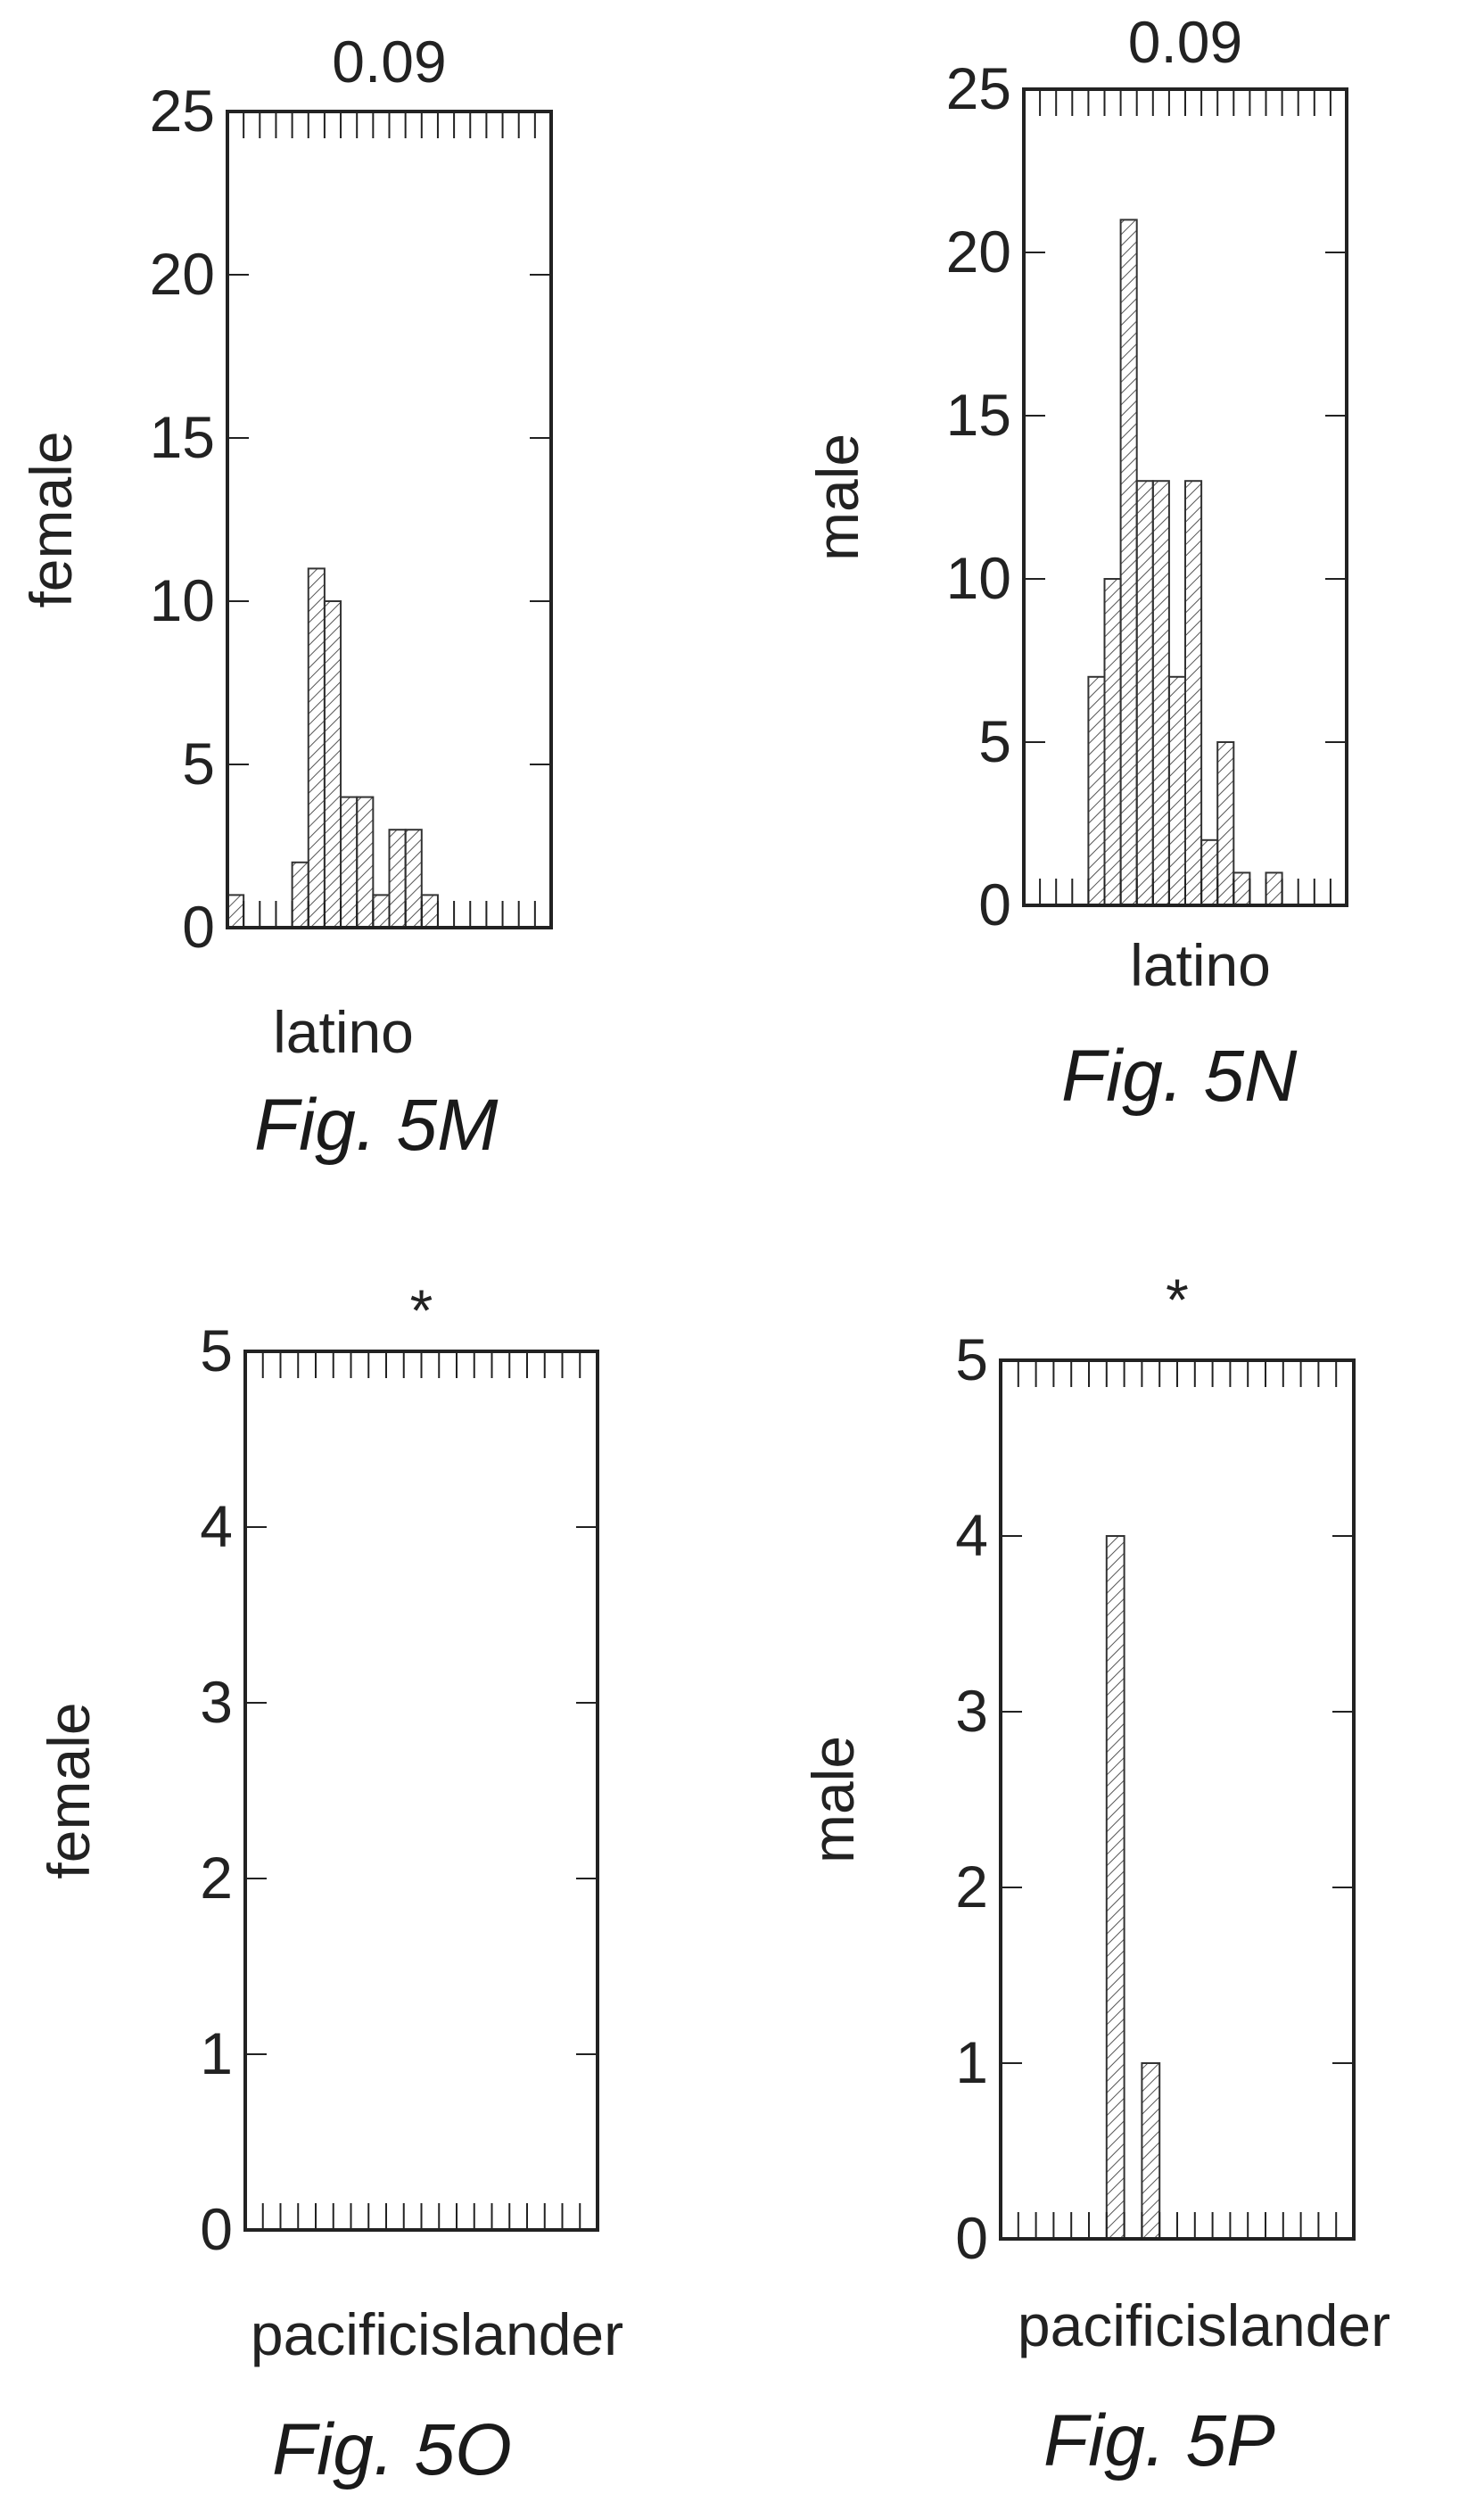  I want to click on figure-caption-5p: Fig. 5P, so click(1159, 2440).